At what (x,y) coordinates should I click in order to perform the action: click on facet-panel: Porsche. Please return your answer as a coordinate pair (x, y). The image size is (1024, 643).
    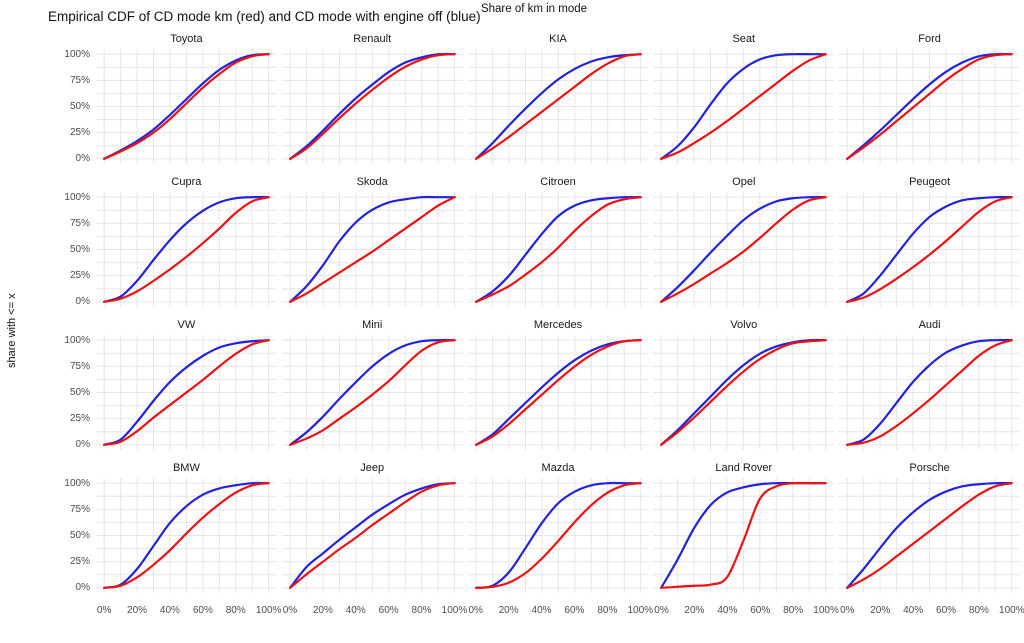
    Looking at the image, I should click on (929, 527).